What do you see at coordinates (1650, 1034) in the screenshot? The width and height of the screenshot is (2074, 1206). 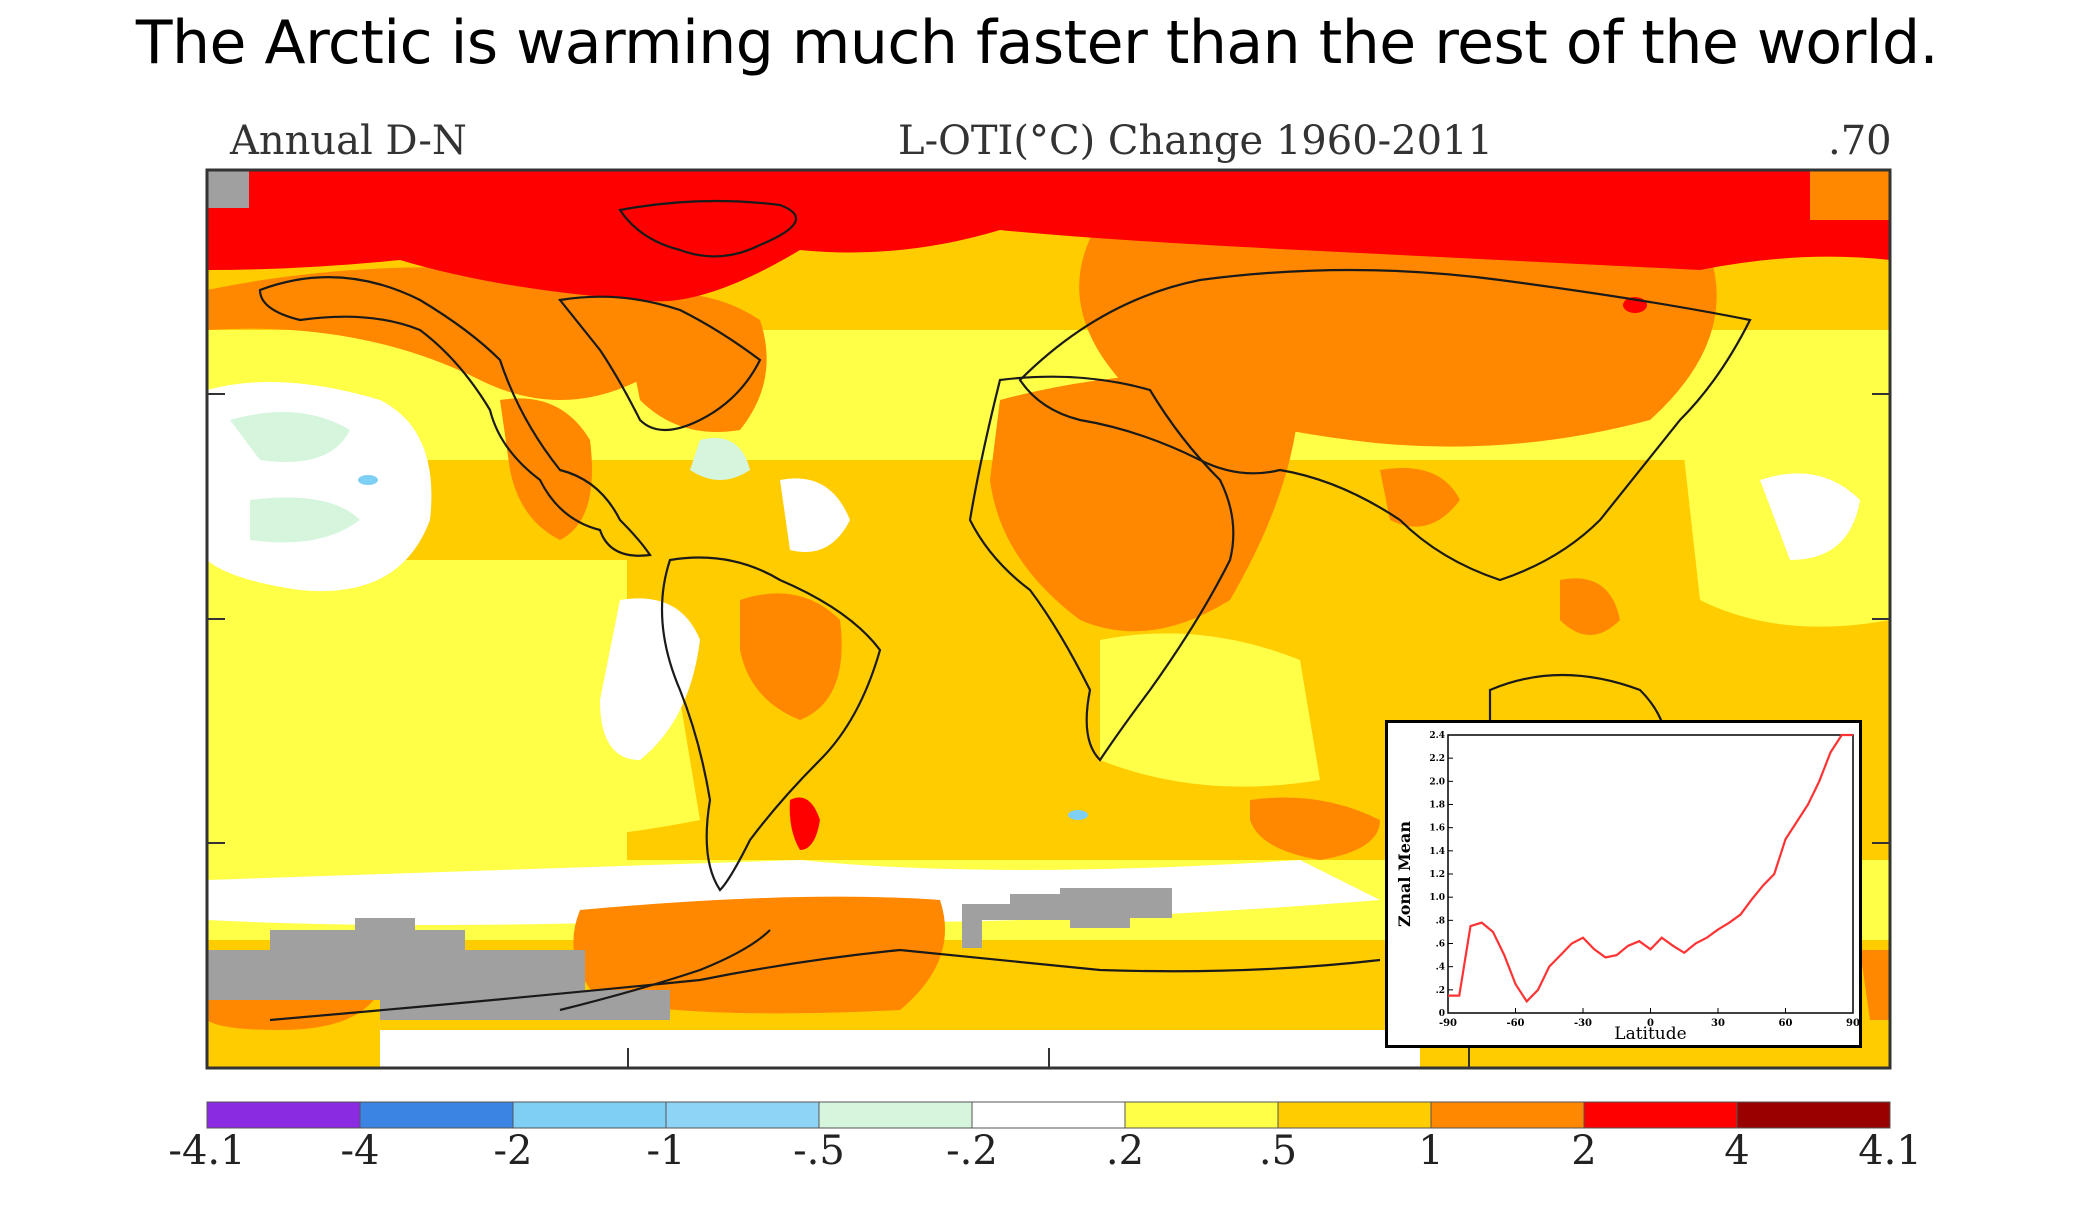 I see `inset-xlabel: Latitude` at bounding box center [1650, 1034].